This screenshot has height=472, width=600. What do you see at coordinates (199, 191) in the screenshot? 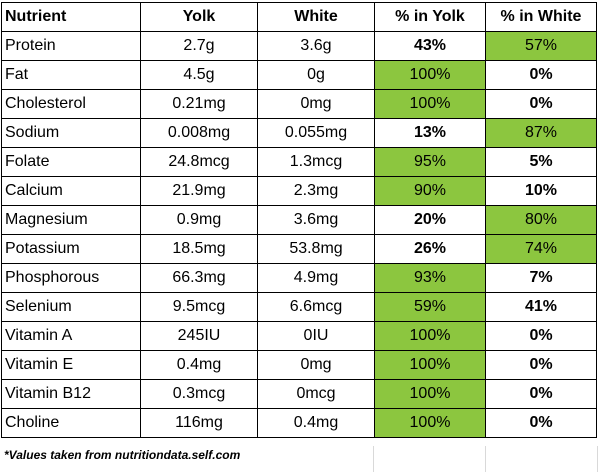
I see `cell-yolk: 21.9mg` at bounding box center [199, 191].